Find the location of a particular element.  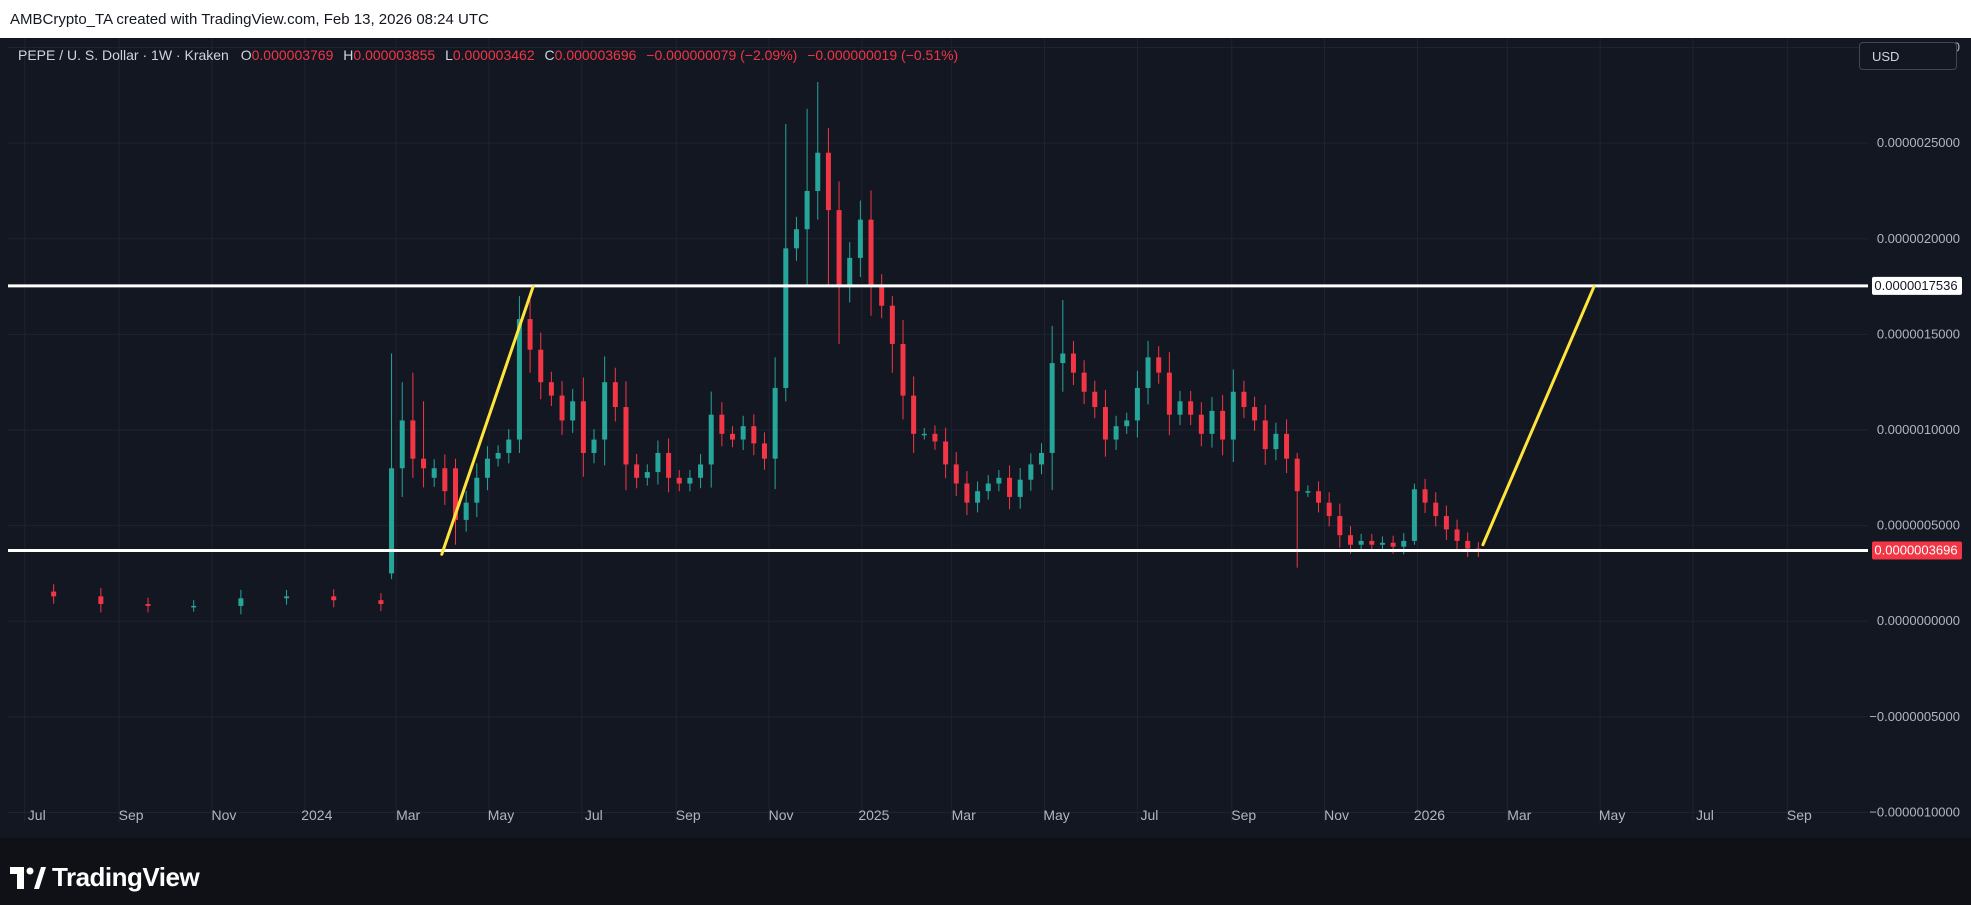

legend-low-value: 0.000003462 is located at coordinates (493, 55).